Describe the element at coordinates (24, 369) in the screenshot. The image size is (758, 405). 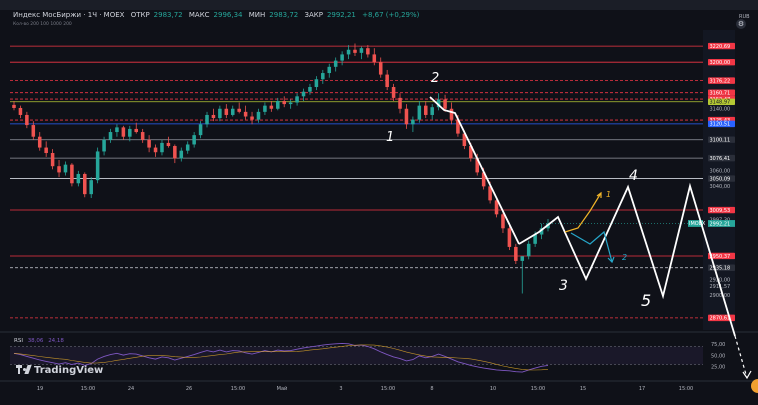
I see `tradingview-logo-icon` at that location.